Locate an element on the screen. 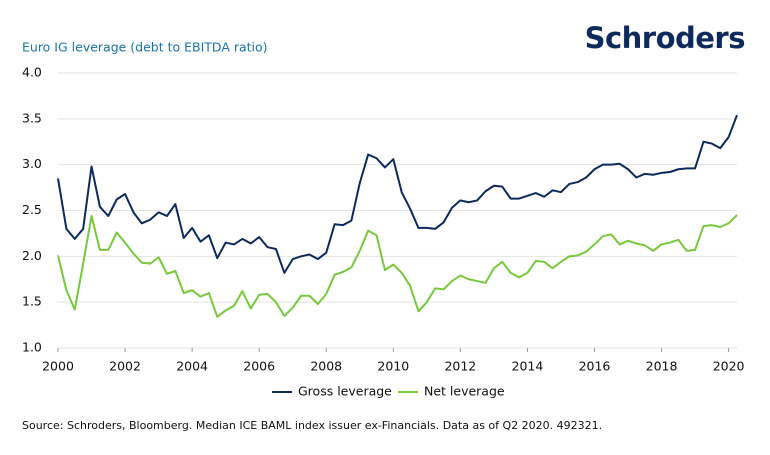 The height and width of the screenshot is (455, 770). y-tick-label: 1.5 is located at coordinates (32, 301).